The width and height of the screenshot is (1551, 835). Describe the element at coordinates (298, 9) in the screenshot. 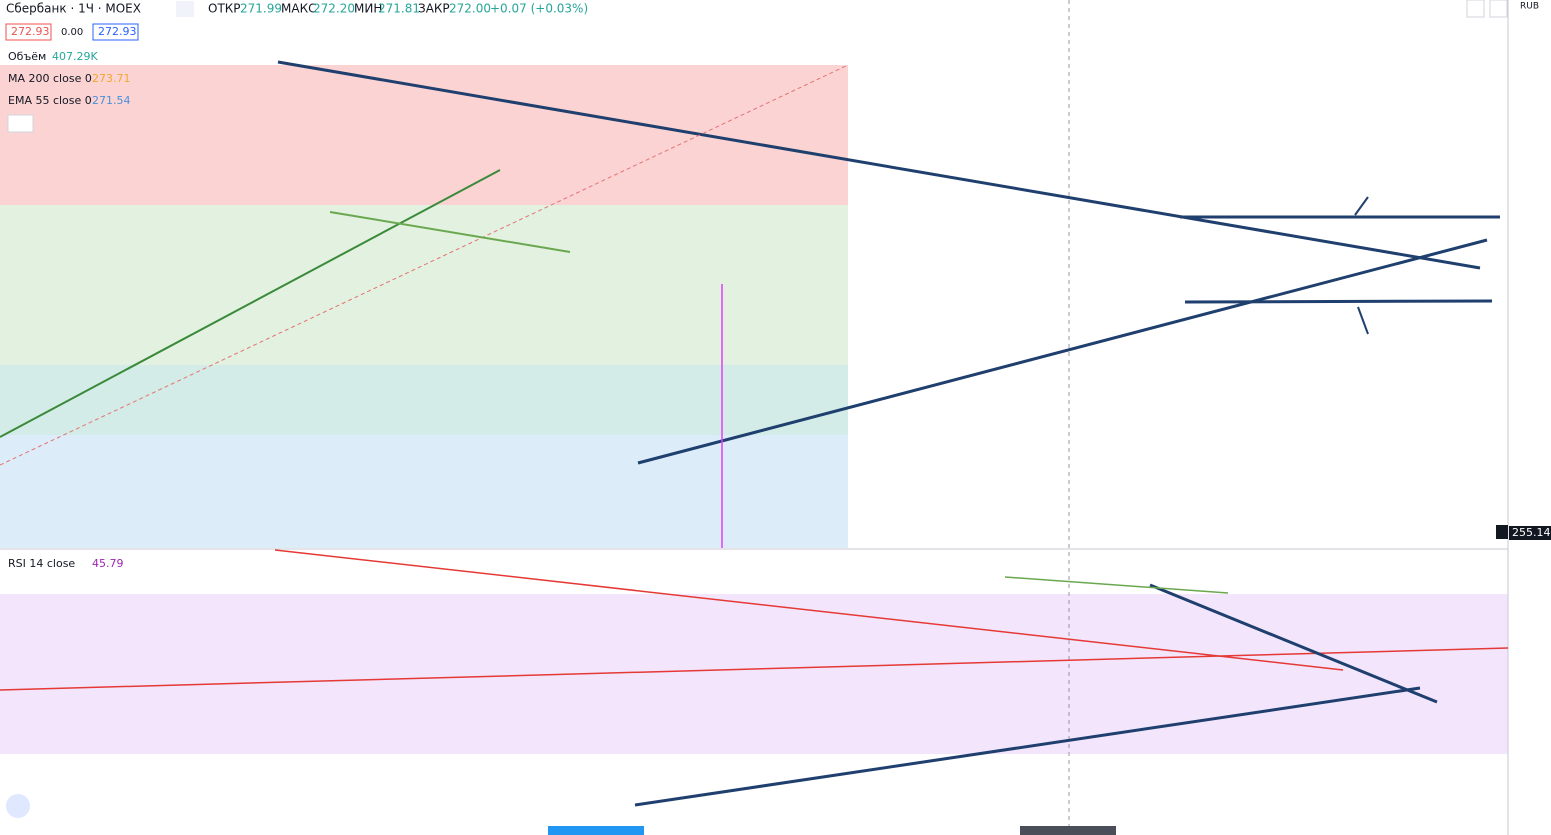

I see `ohlc-label: МАКС` at that location.